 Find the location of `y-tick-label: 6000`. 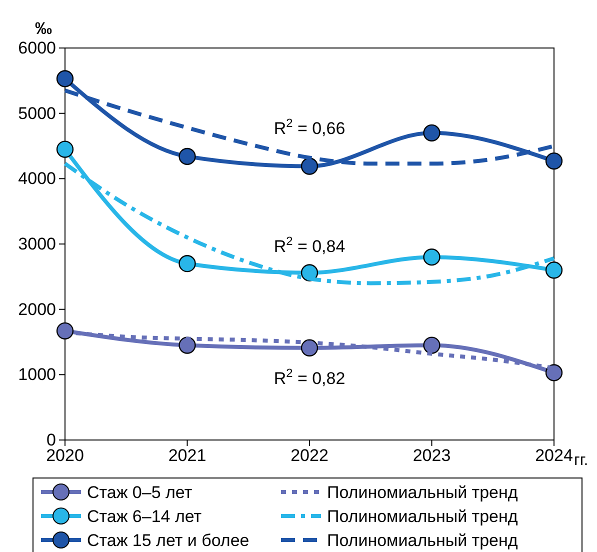

y-tick-label: 6000 is located at coordinates (37, 48).